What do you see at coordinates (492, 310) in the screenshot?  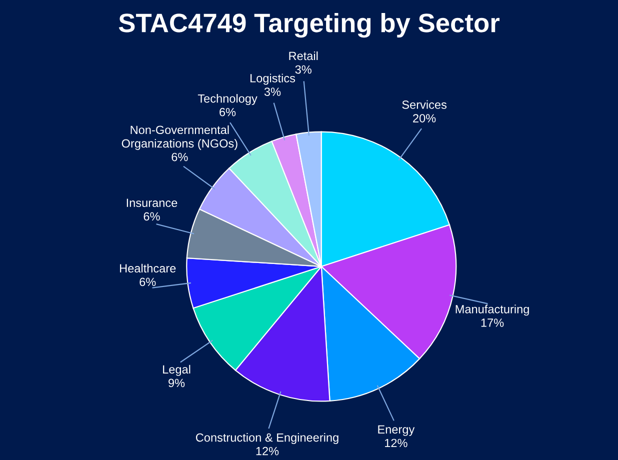 I see `slice-label: Manufacturing` at bounding box center [492, 310].